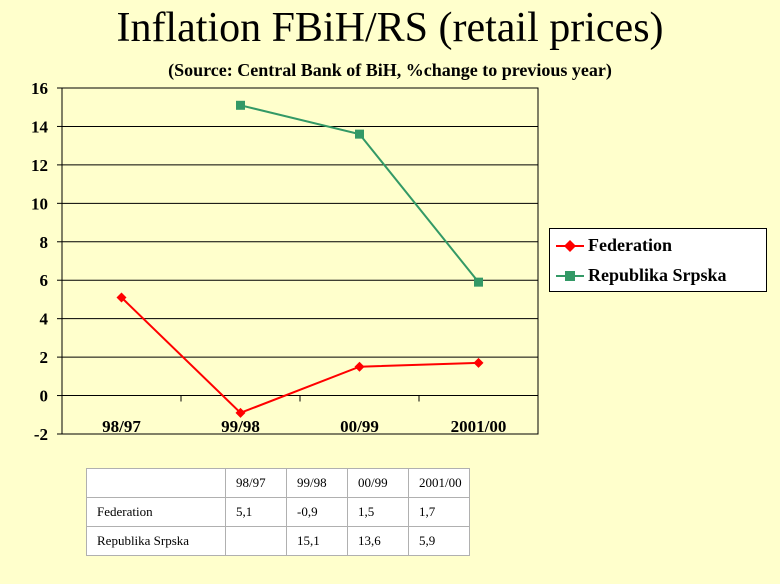 Image resolution: width=780 pixels, height=584 pixels. I want to click on table-cell, so click(256, 541).